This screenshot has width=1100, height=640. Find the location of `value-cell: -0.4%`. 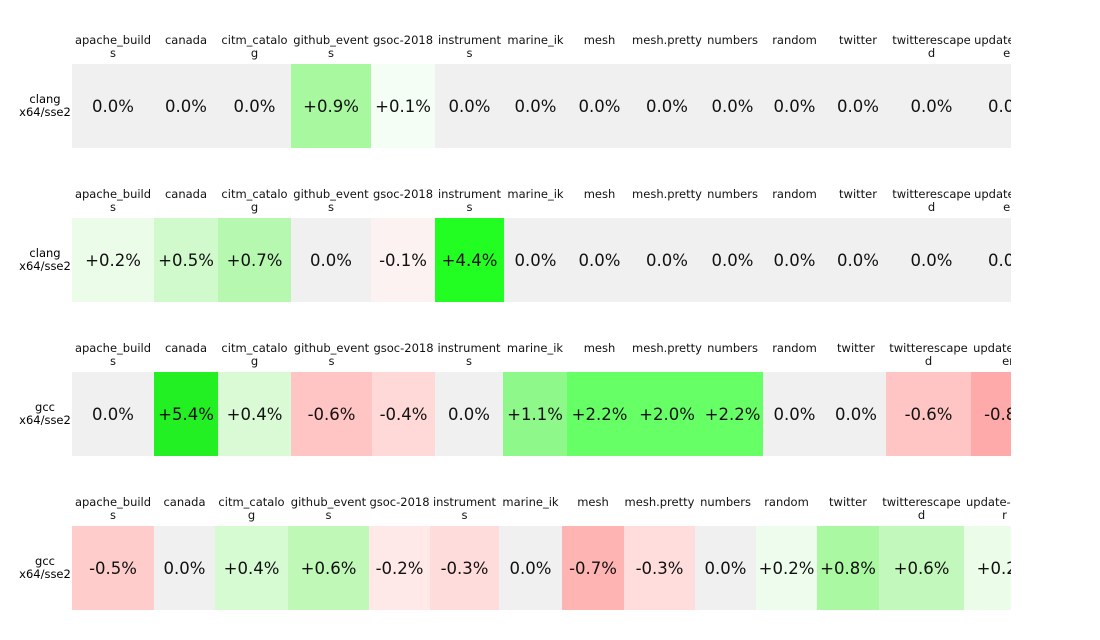

value-cell: -0.4% is located at coordinates (403, 414).